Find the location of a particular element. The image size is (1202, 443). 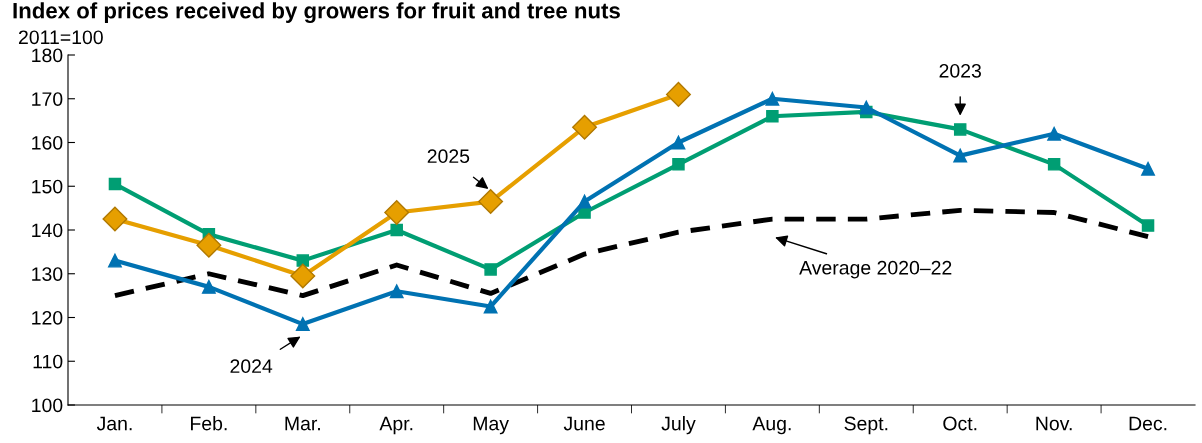

y-tick-label: 140 is located at coordinates (47, 230).